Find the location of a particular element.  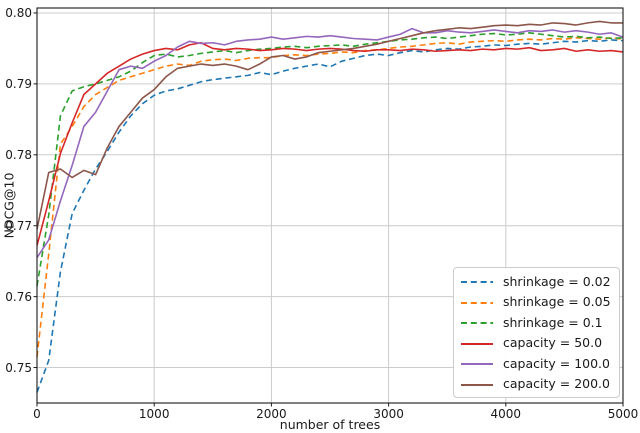

legend-label: shrinkage = 0.1 is located at coordinates (553, 322).